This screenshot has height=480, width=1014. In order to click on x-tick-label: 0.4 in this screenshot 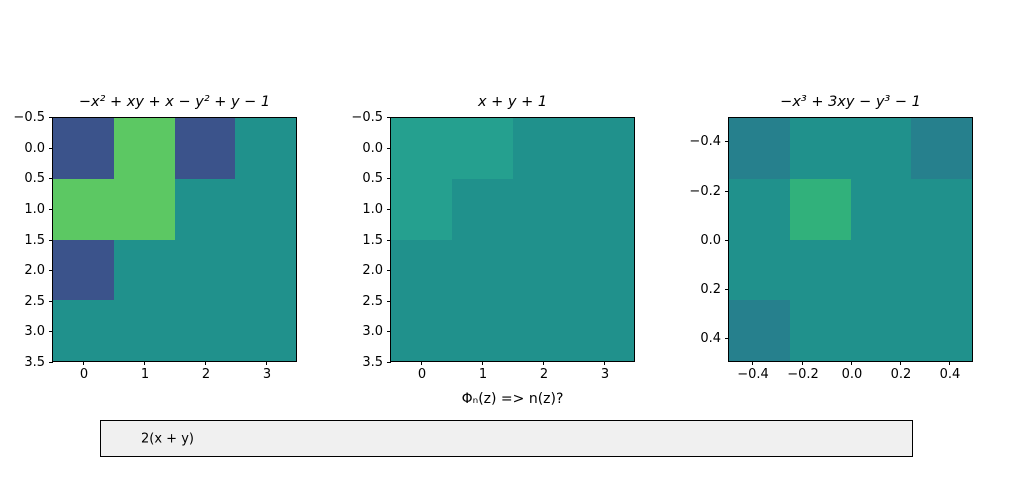, I will do `click(950, 374)`.